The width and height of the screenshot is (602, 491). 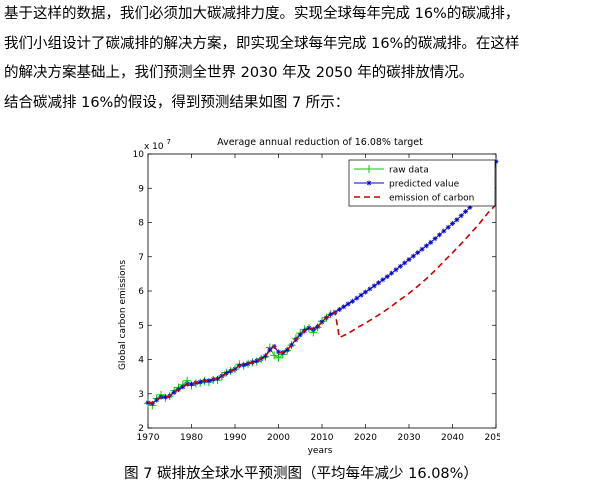 I want to click on y-tick-label: 5, so click(x=141, y=326).